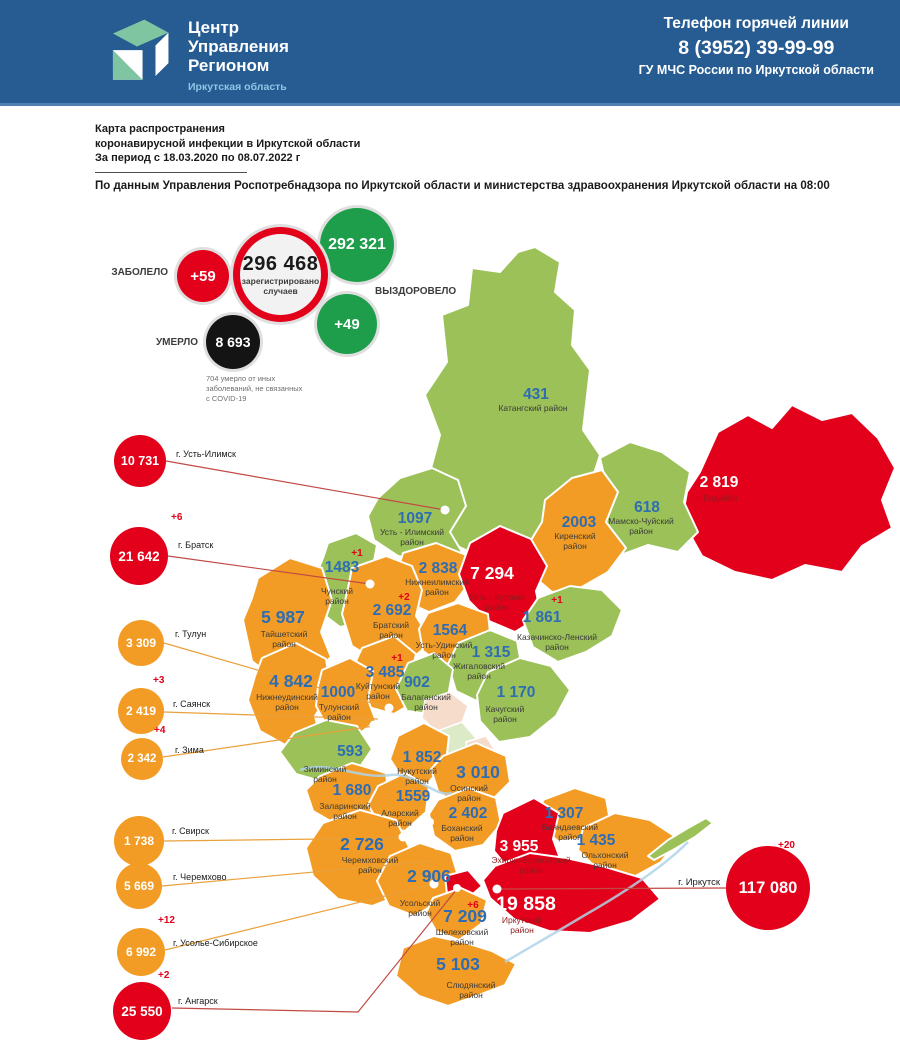  Describe the element at coordinates (284, 639) in the screenshot. I see `district-name: Тайшетский район` at that location.